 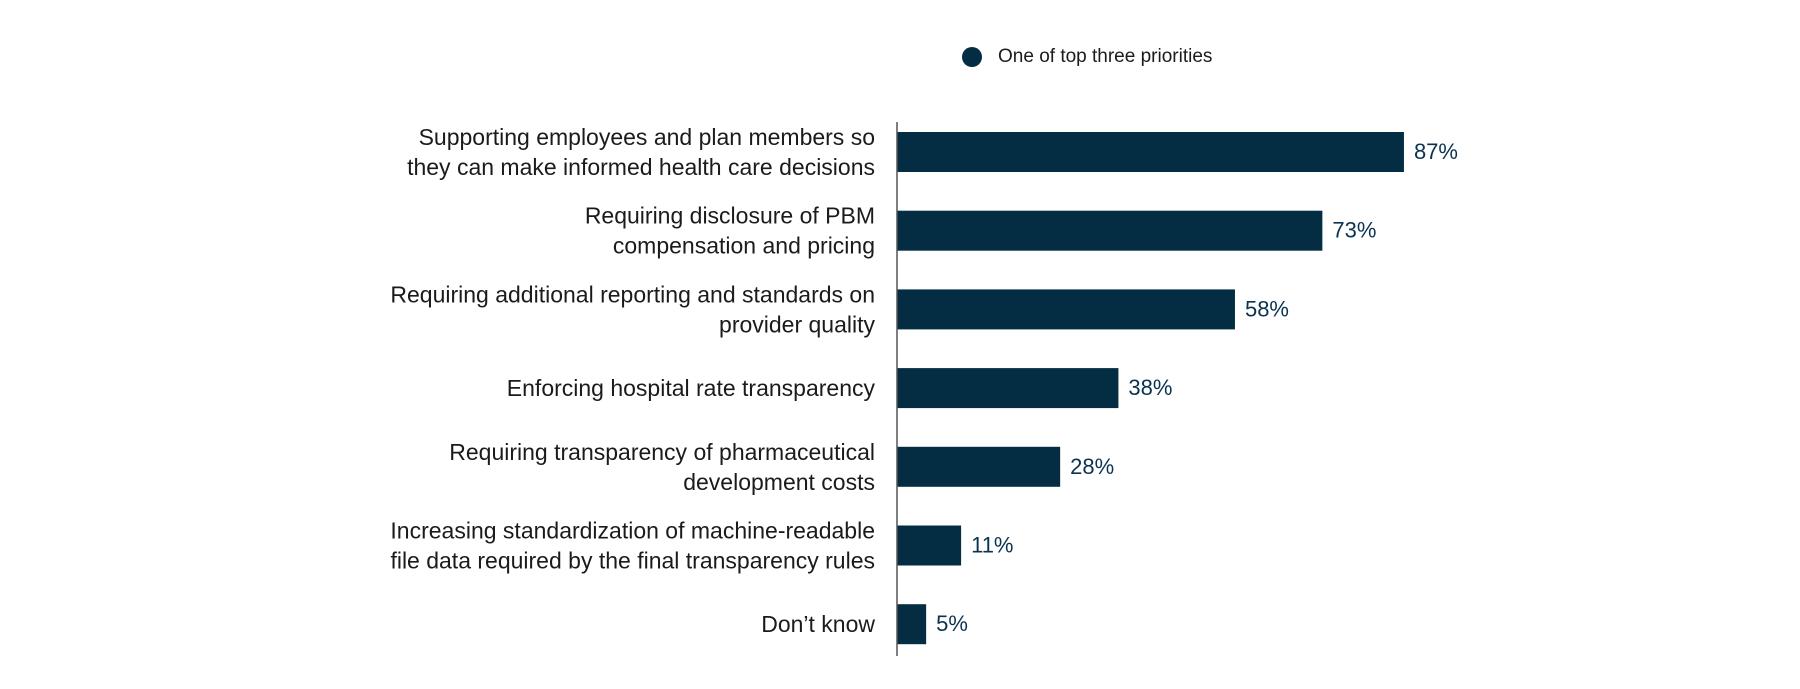 I want to click on data-label-6: 11%, so click(x=992, y=545).